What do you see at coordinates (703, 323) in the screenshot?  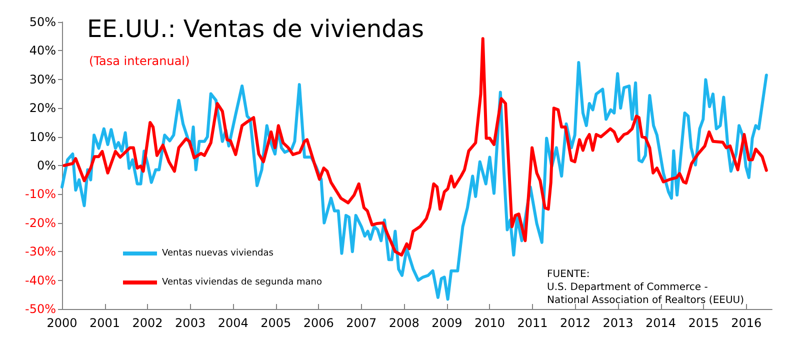 I see `x-tick-label: 2015` at bounding box center [703, 323].